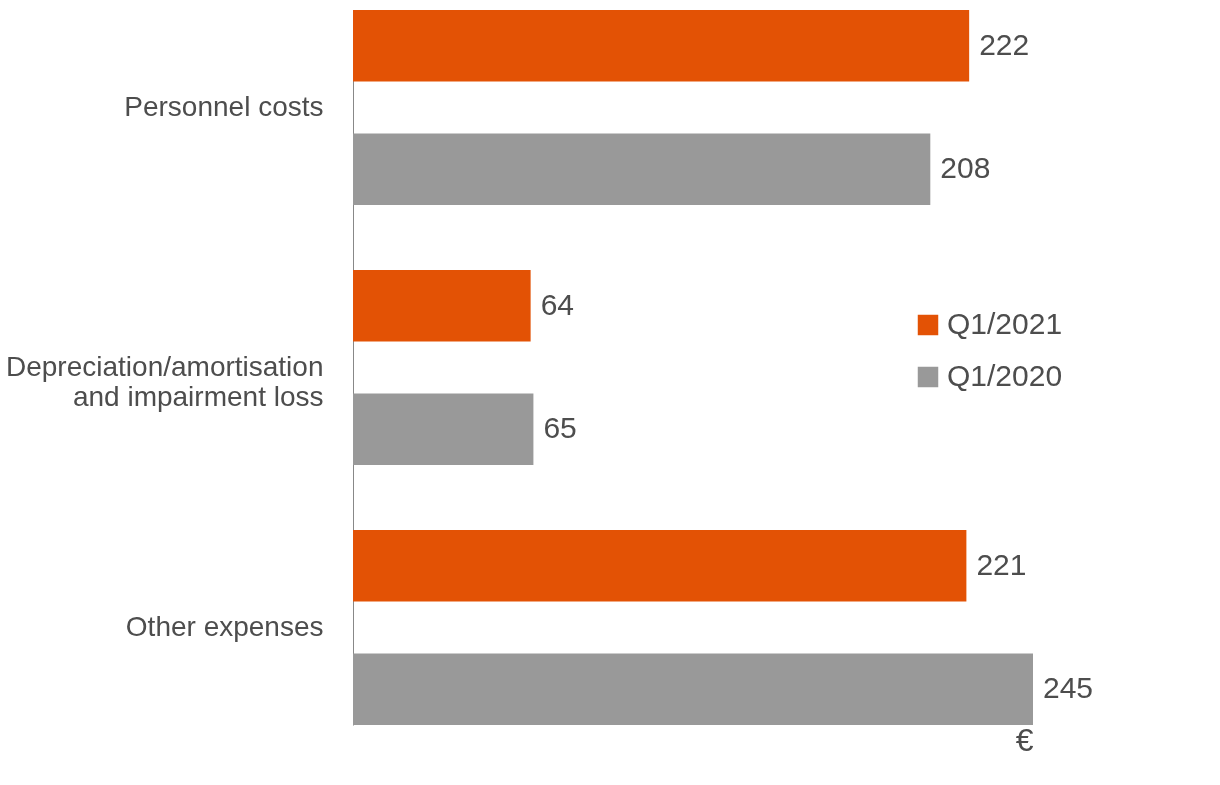 Image resolution: width=1220 pixels, height=785 pixels. What do you see at coordinates (965, 168) in the screenshot?
I see `data-label: 208` at bounding box center [965, 168].